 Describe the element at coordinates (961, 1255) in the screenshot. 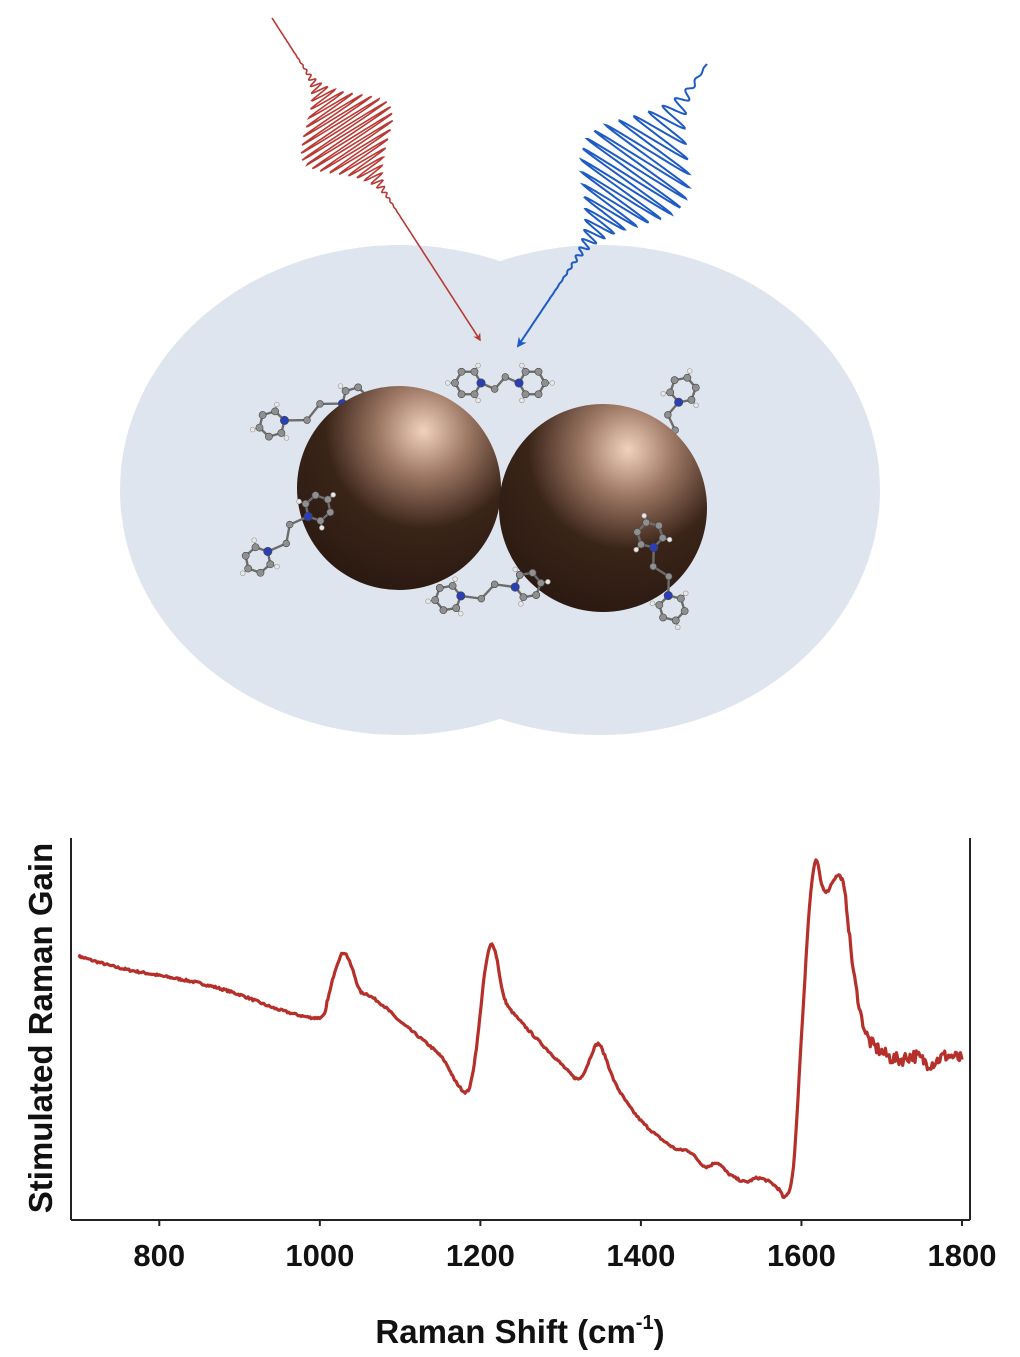

I see `x-tick-label: 1800` at that location.